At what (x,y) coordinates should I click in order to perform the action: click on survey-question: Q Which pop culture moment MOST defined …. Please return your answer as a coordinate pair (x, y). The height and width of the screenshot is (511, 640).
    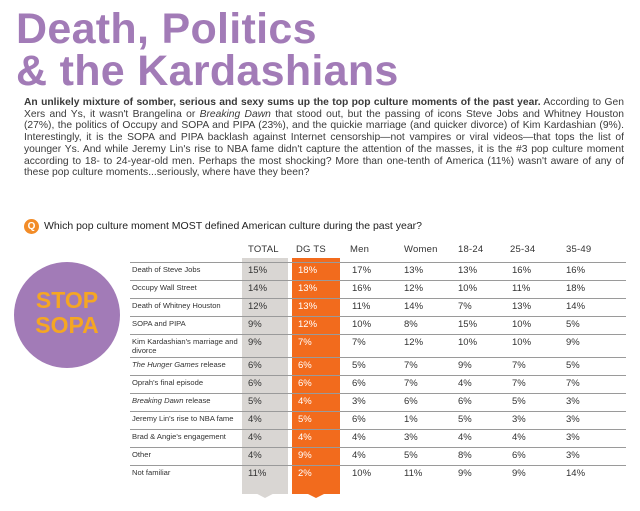
    Looking at the image, I should click on (324, 227).